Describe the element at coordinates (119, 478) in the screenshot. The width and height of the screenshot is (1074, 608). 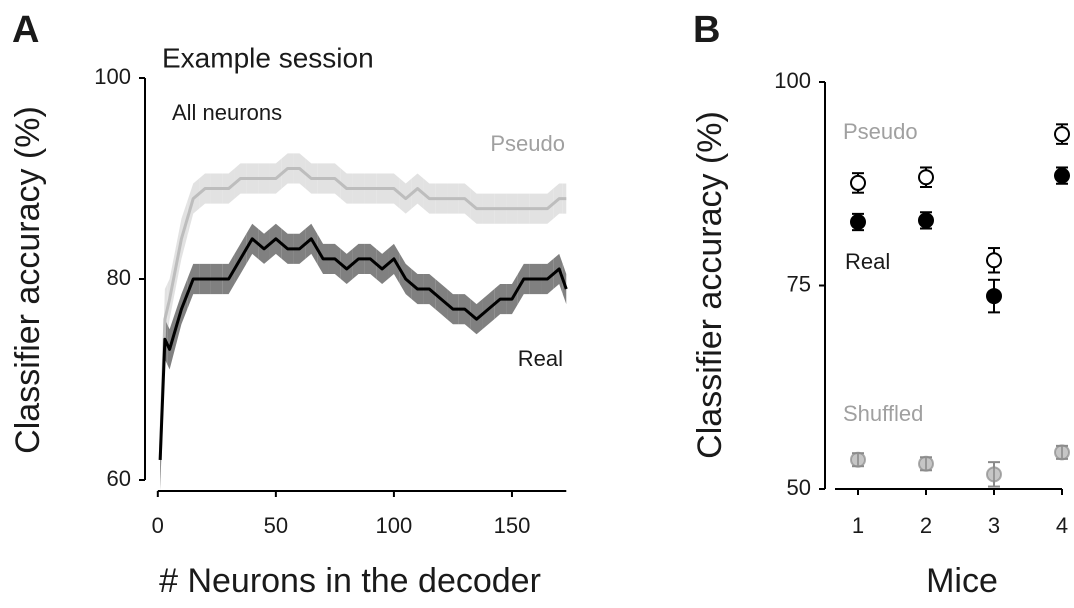
I see `y-tick-label: 60` at that location.